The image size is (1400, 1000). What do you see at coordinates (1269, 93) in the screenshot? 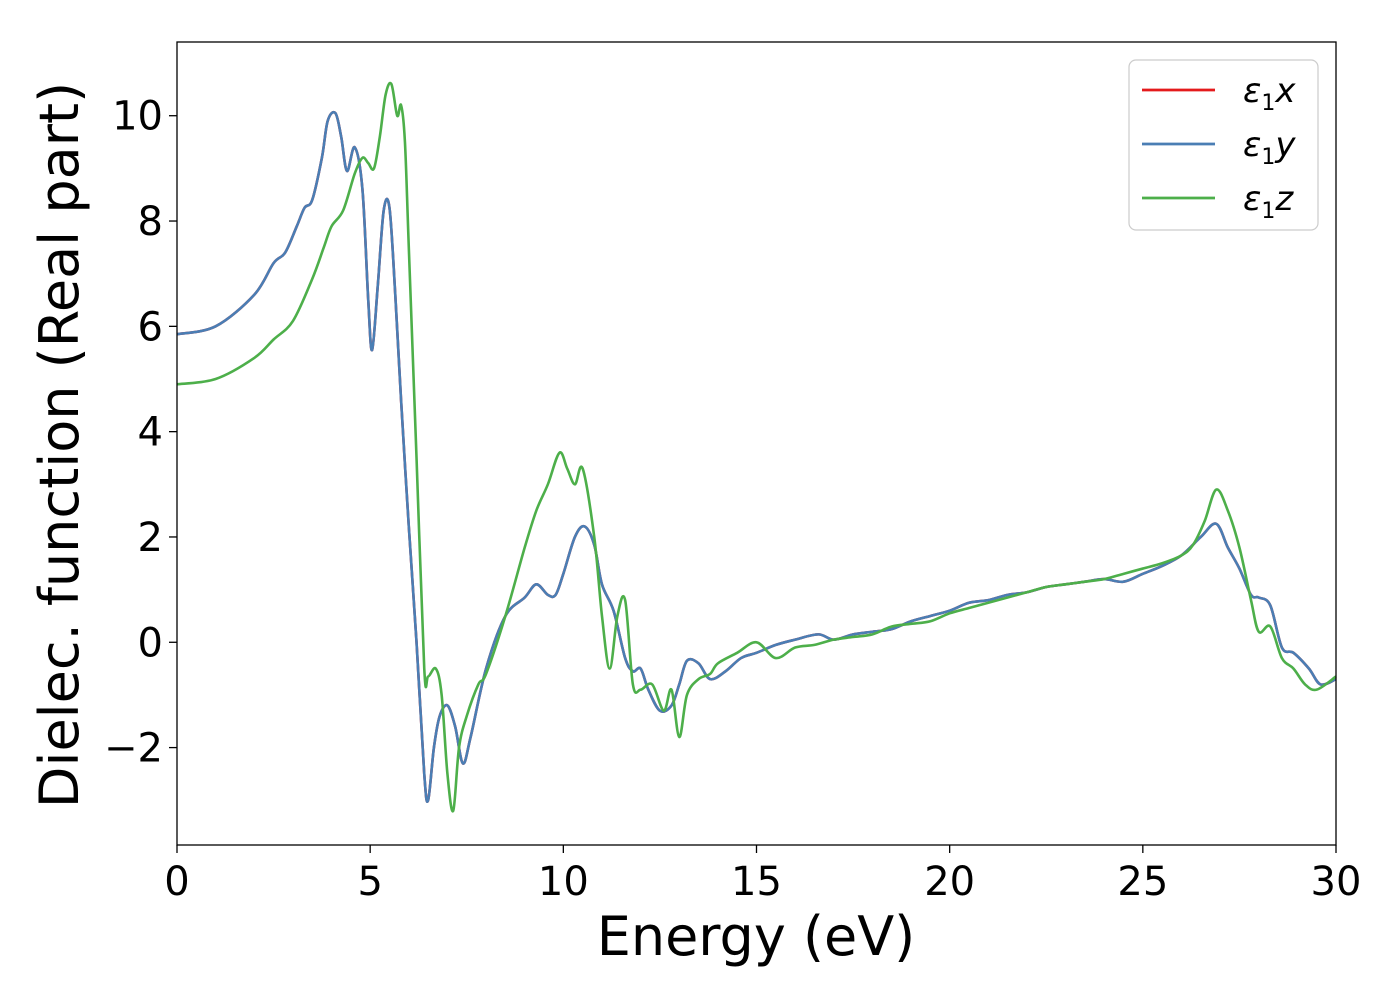
I see `legend-label-x: ε1x` at bounding box center [1269, 93].